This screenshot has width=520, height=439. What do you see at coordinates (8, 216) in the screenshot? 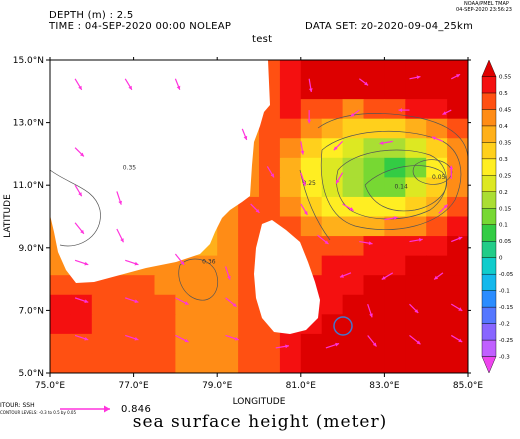
I see `y-axis-label: LATITUDE` at bounding box center [8, 216].